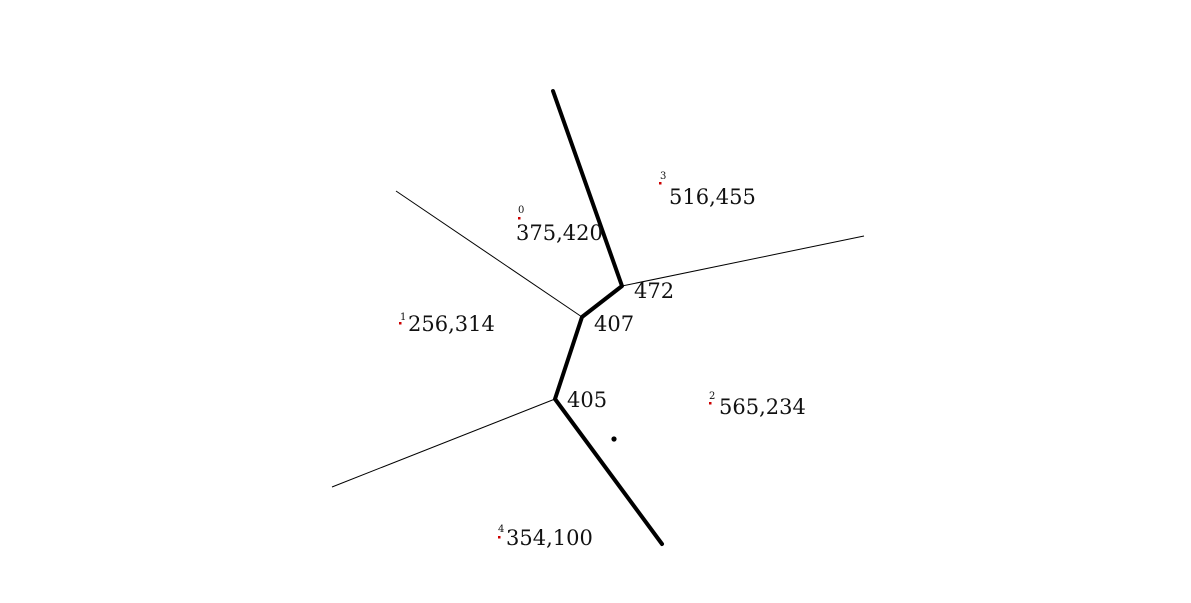 This screenshot has width=1191, height=603. I want to click on site-index-2: 2, so click(712, 396).